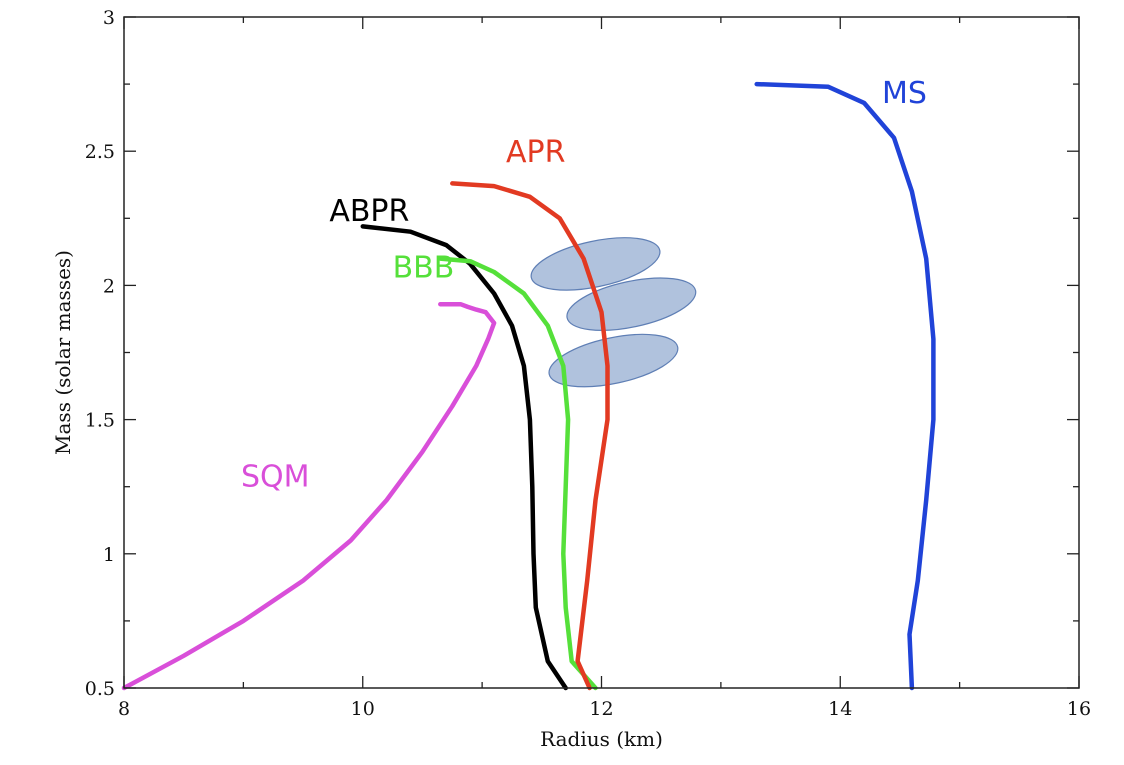 Image resolution: width=1124 pixels, height=765 pixels. What do you see at coordinates (369, 211) in the screenshot?
I see `series-label-abpr: ABPR` at bounding box center [369, 211].